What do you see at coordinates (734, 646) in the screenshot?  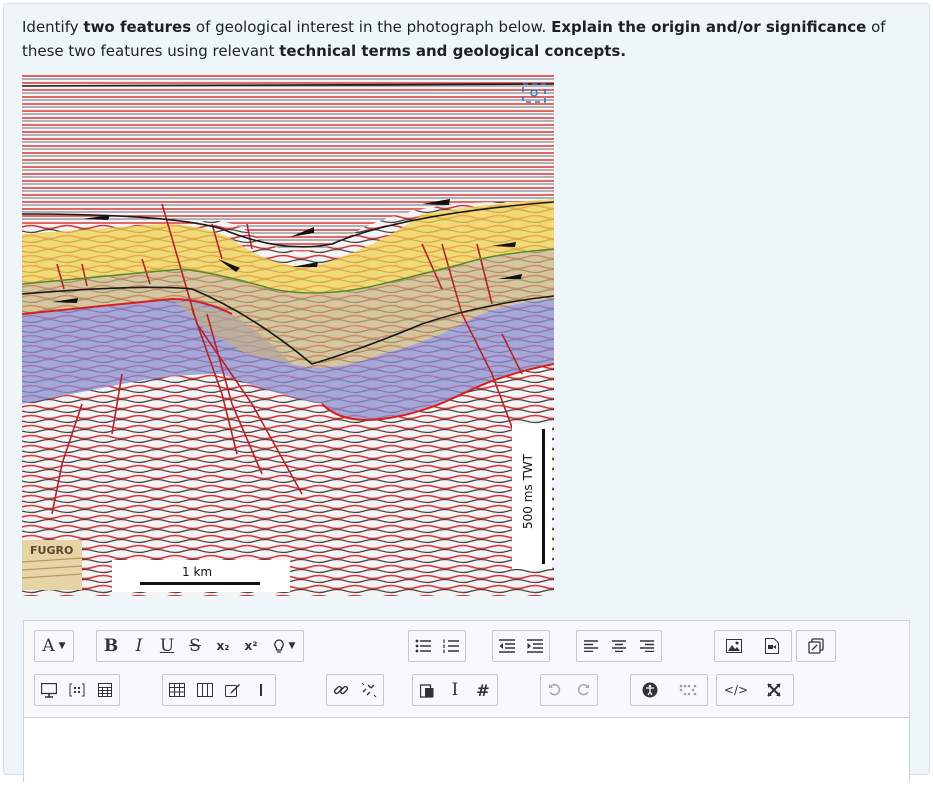 I see `image-button` at bounding box center [734, 646].